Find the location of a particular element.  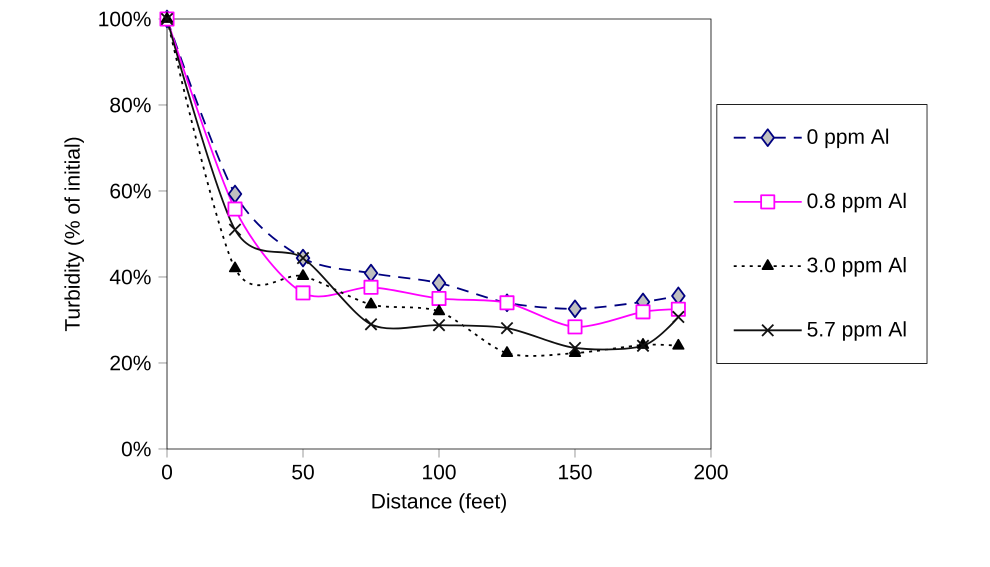

x-tick-label: 100 is located at coordinates (439, 472).